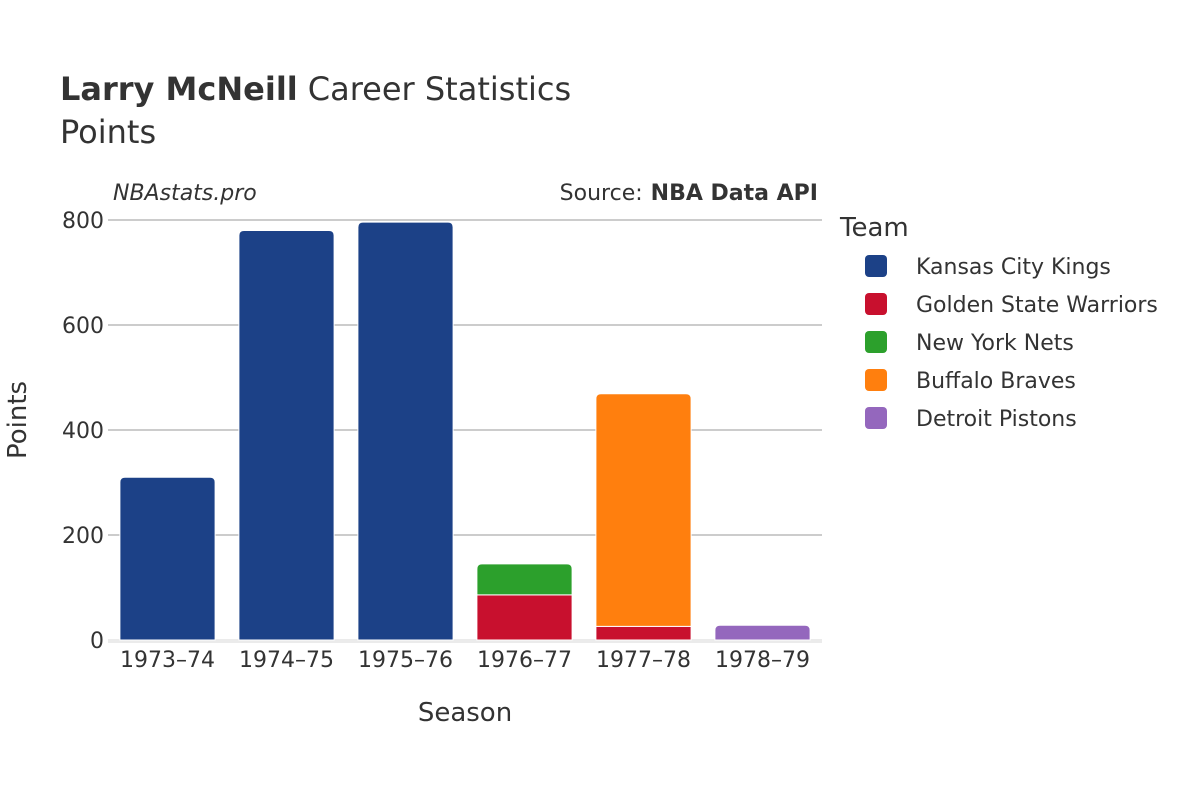  What do you see at coordinates (18, 420) in the screenshot?
I see `y-axis-title: Points` at bounding box center [18, 420].